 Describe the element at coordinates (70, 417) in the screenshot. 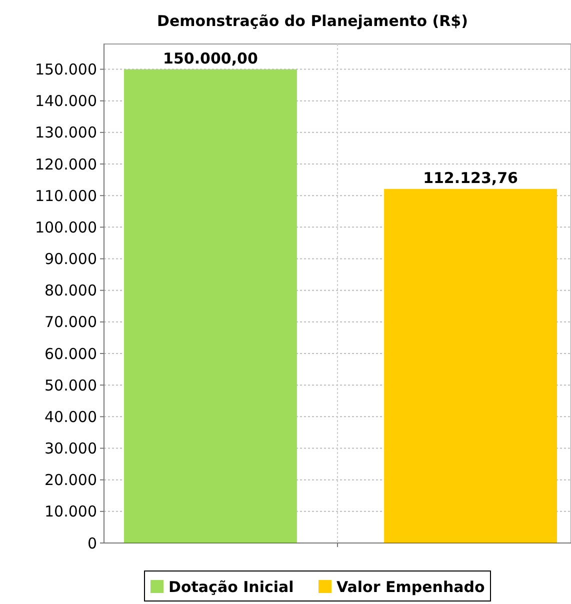

I see `y-tick-label: 40.000` at that location.